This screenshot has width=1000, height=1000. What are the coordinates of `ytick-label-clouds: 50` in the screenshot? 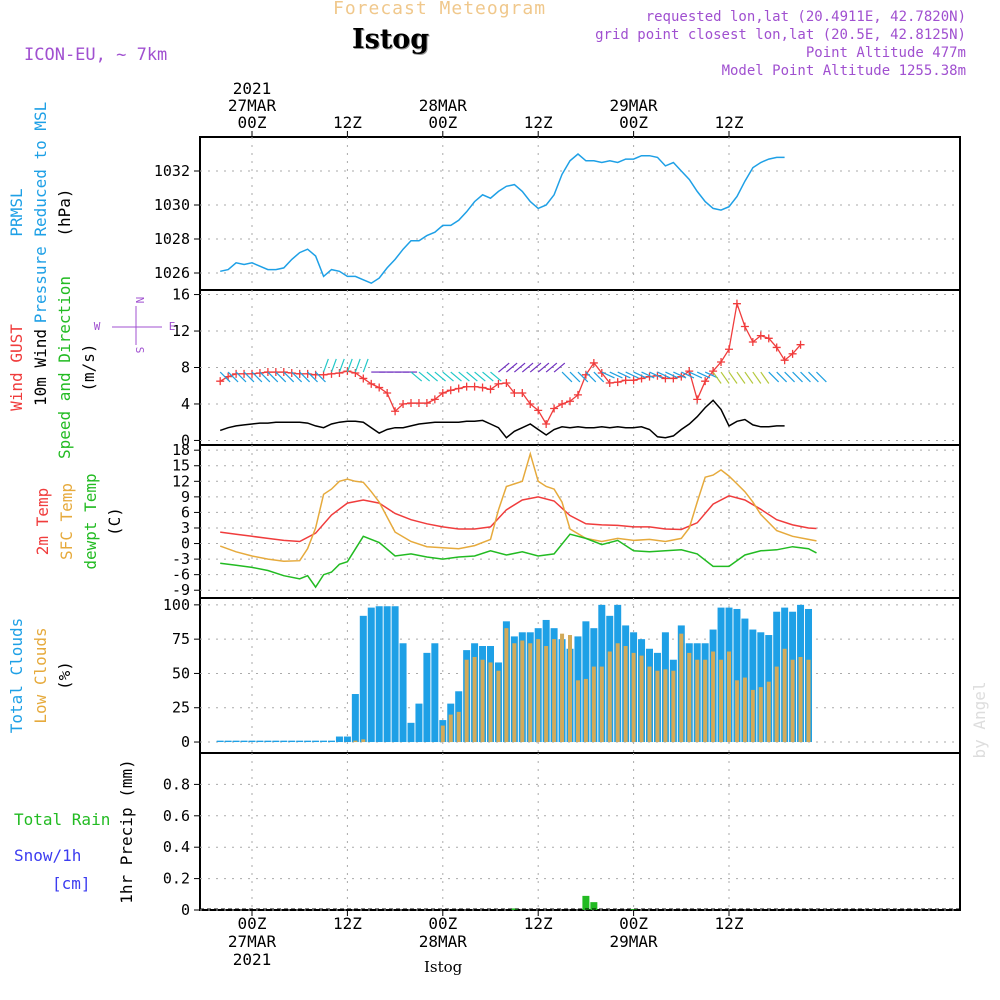 It's located at (181, 673).